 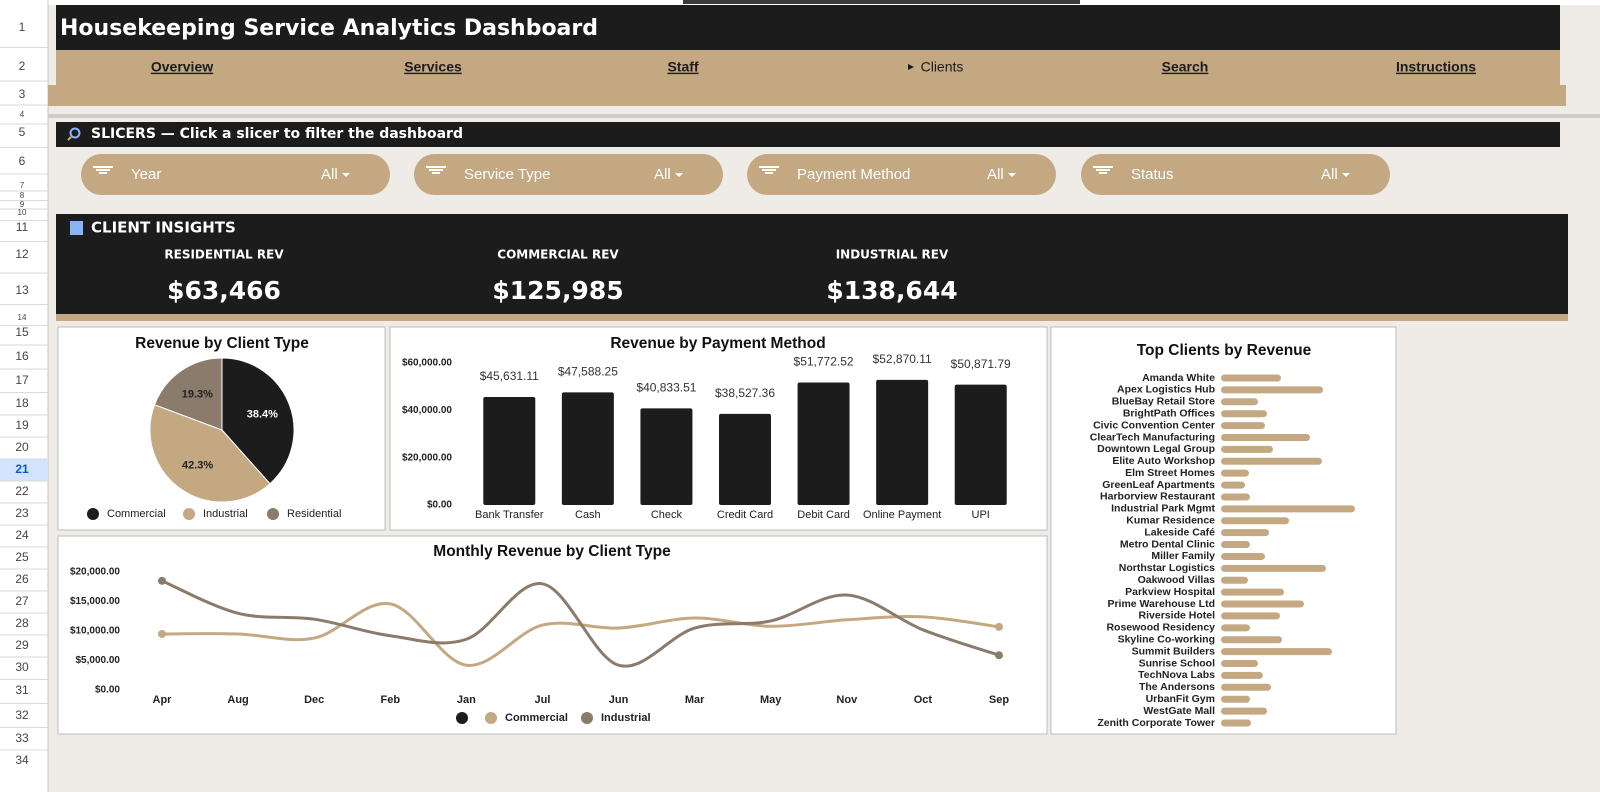 What do you see at coordinates (808, 27) in the screenshot?
I see `title-bar` at bounding box center [808, 27].